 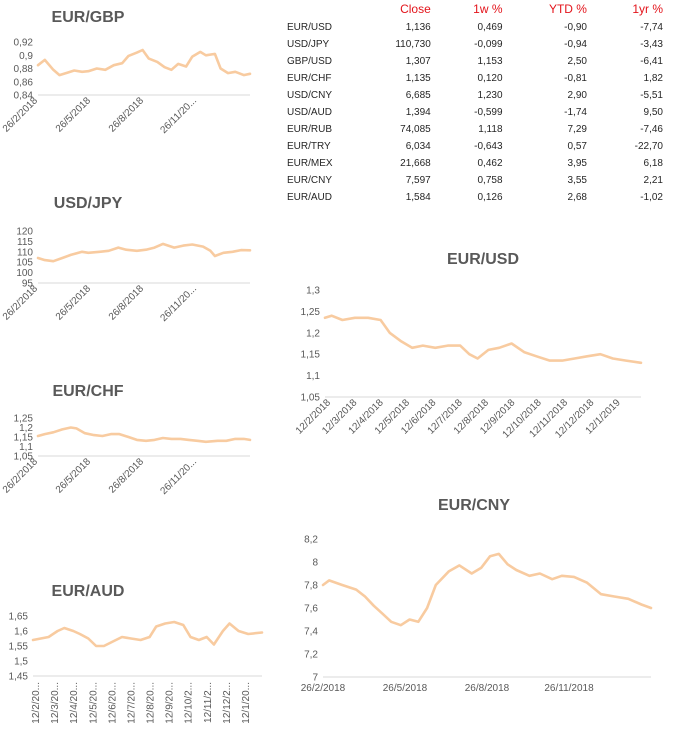 I want to click on cell-ytd: 2,50, so click(x=577, y=61).